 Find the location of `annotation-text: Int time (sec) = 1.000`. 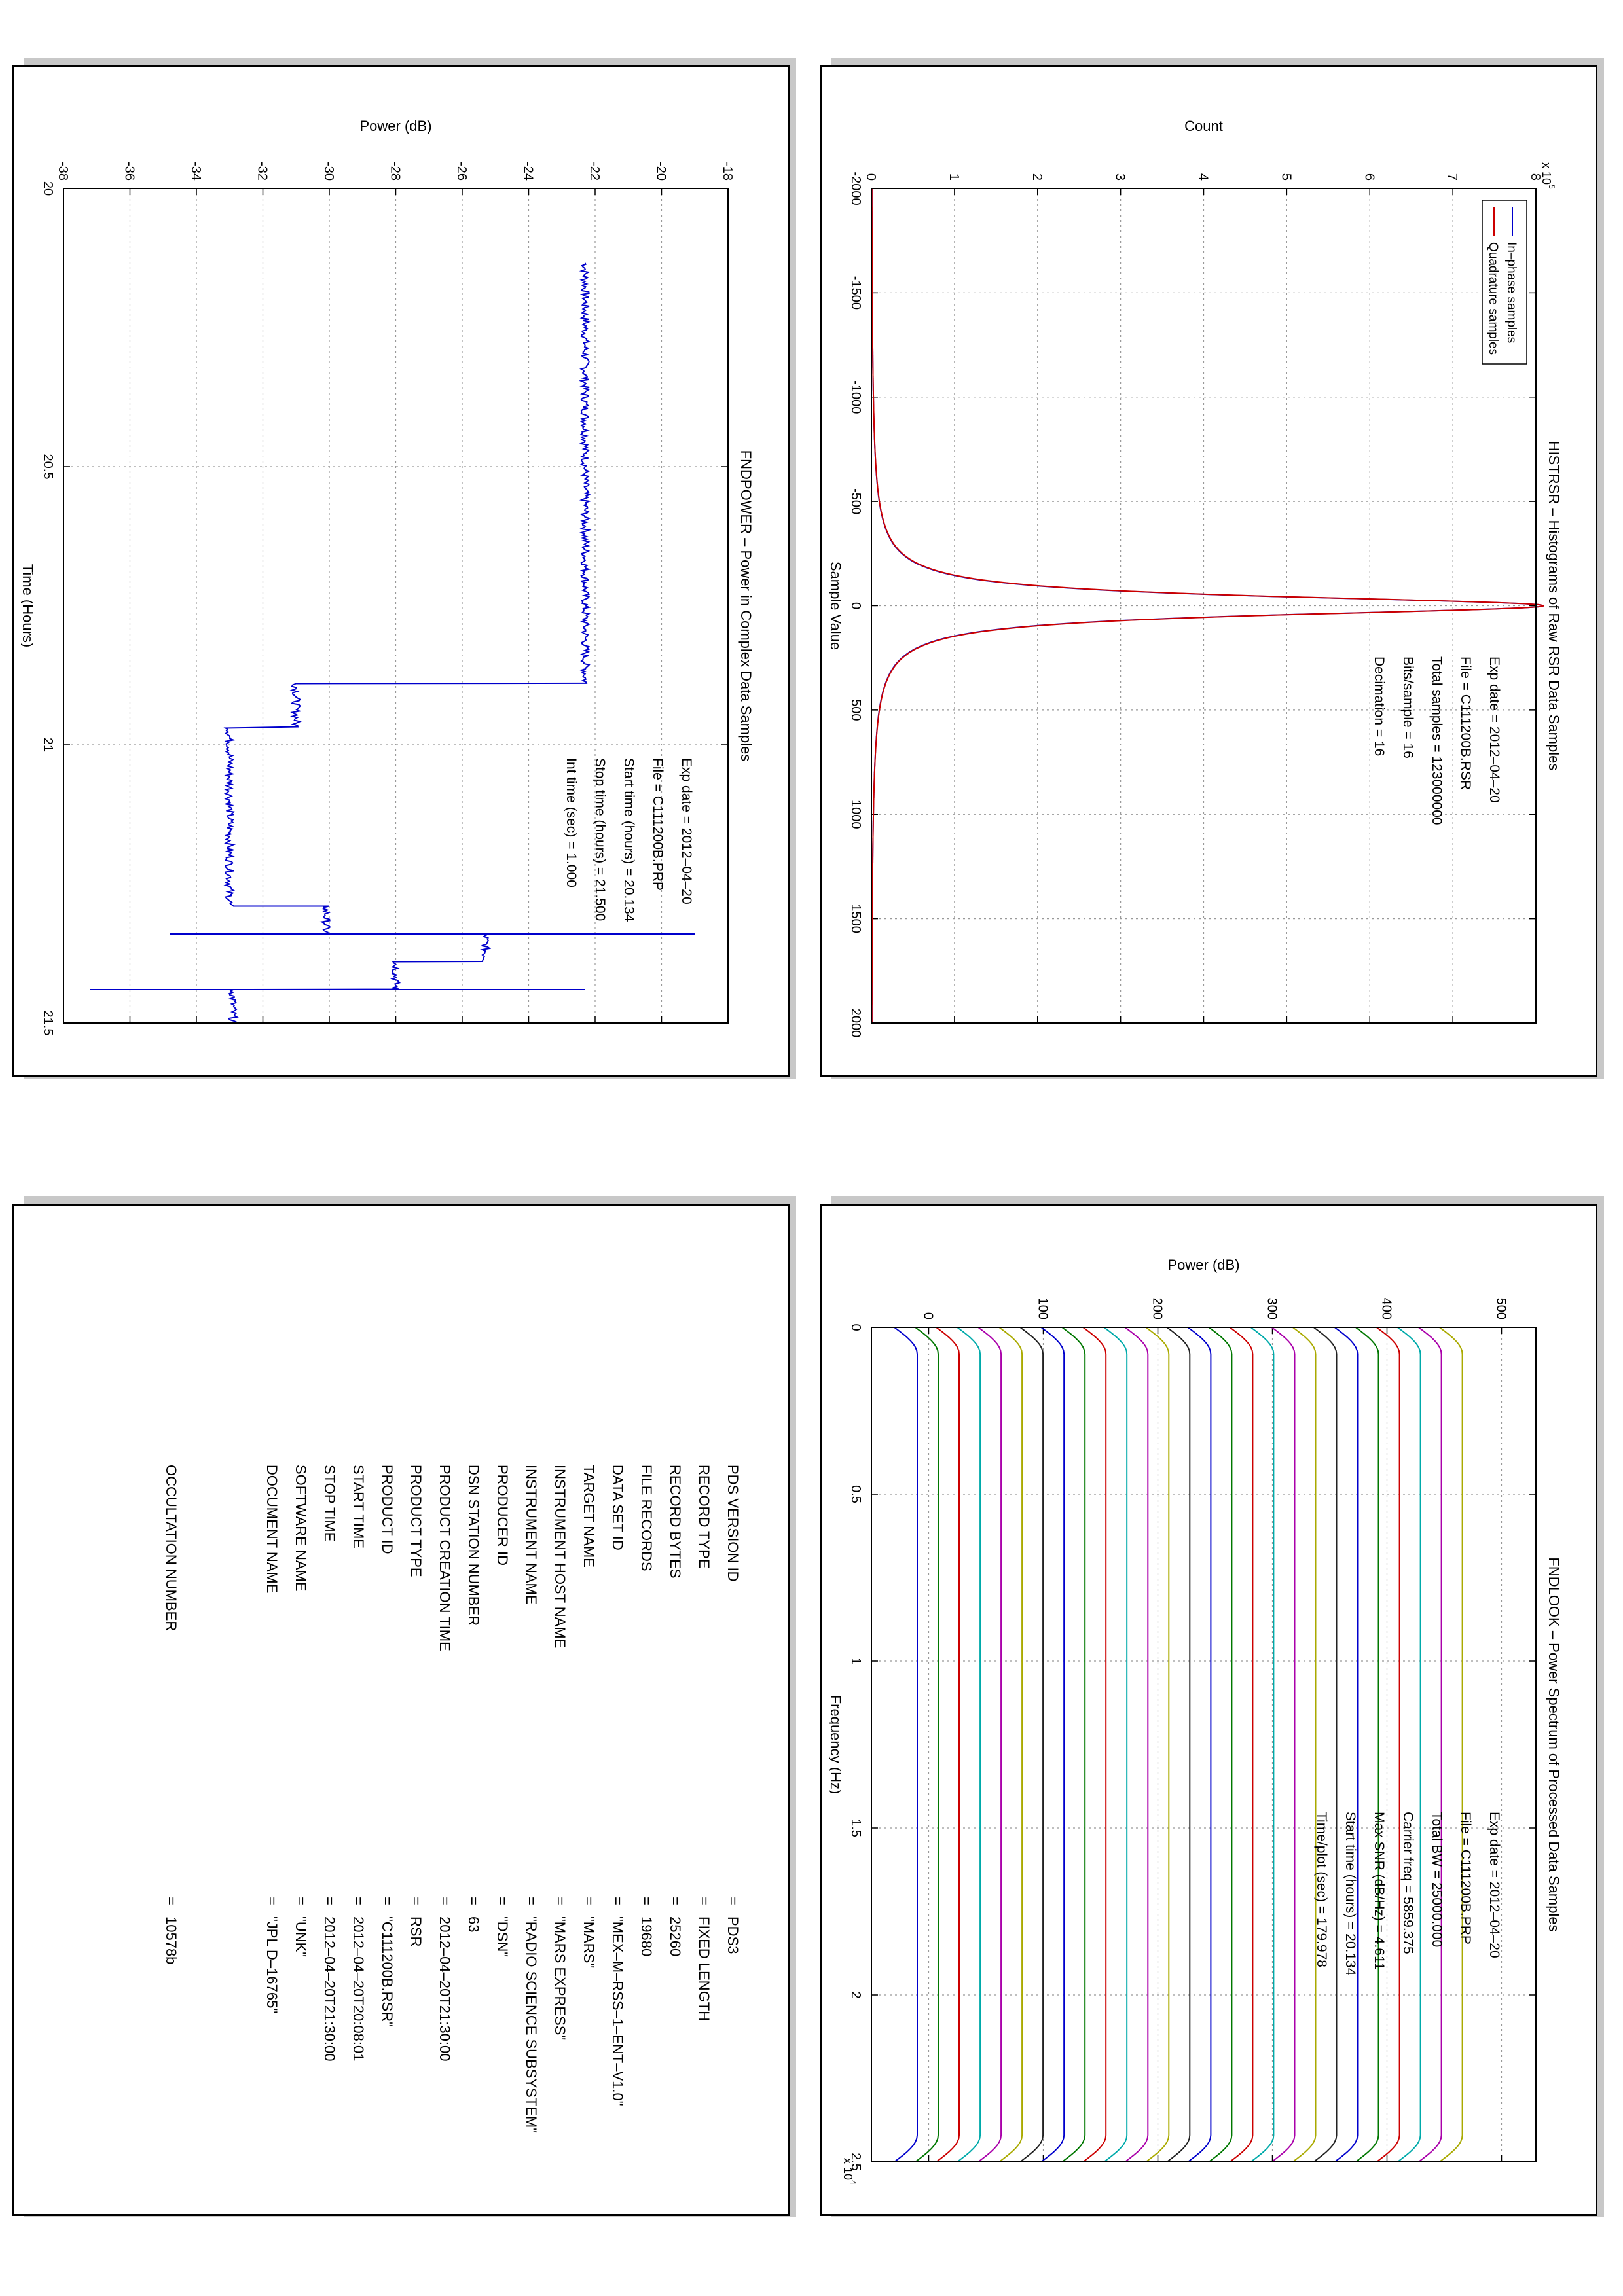

annotation-text: Int time (sec) = 1.000 is located at coordinates (571, 823).